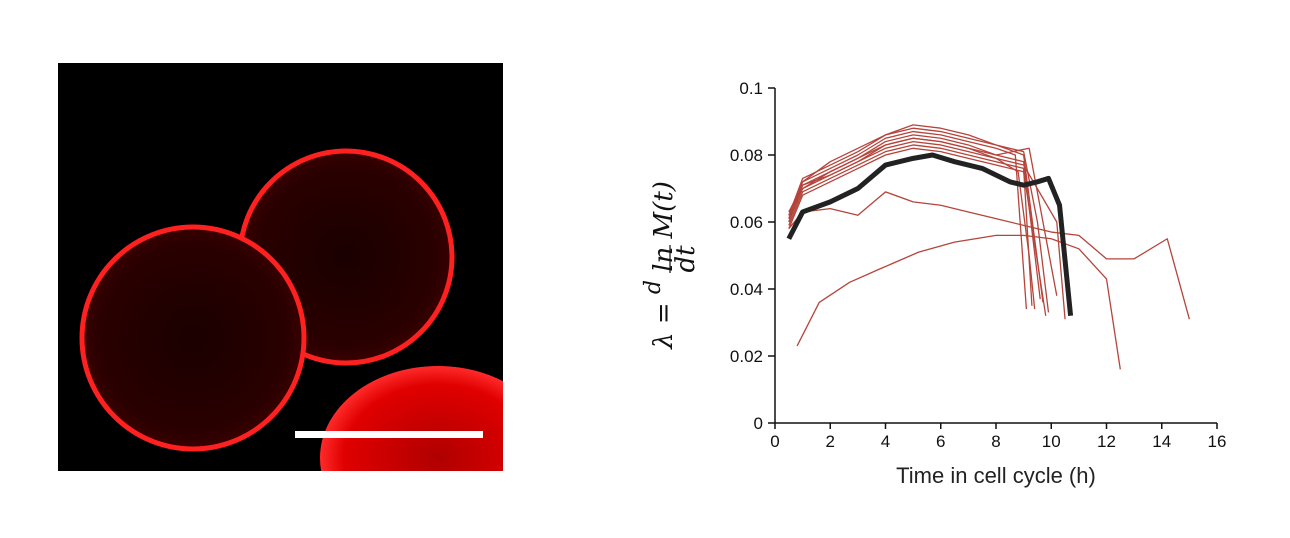  What do you see at coordinates (751, 88) in the screenshot?
I see `y-tick-label: 0.1` at bounding box center [751, 88].